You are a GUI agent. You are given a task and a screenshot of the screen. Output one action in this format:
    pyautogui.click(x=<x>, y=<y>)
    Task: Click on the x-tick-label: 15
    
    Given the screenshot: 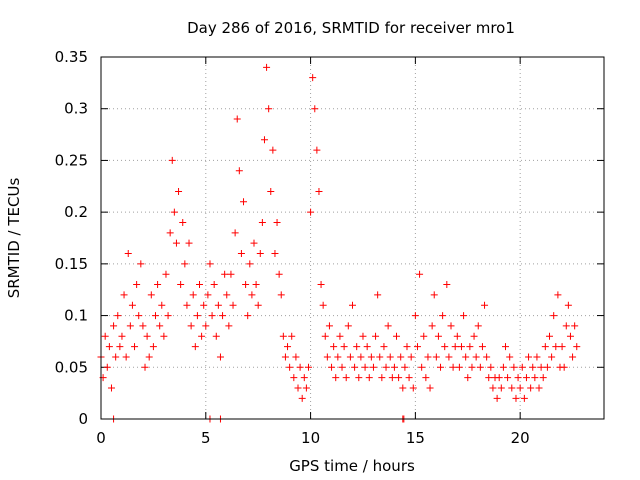 What is the action you would take?
    pyautogui.click(x=415, y=438)
    